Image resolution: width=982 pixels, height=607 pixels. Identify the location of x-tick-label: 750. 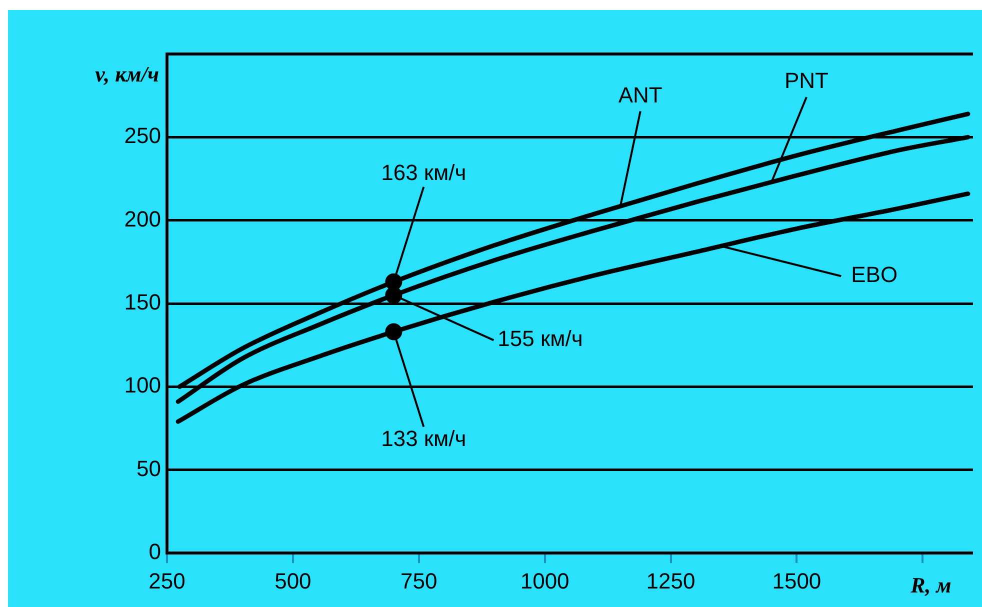
(419, 581).